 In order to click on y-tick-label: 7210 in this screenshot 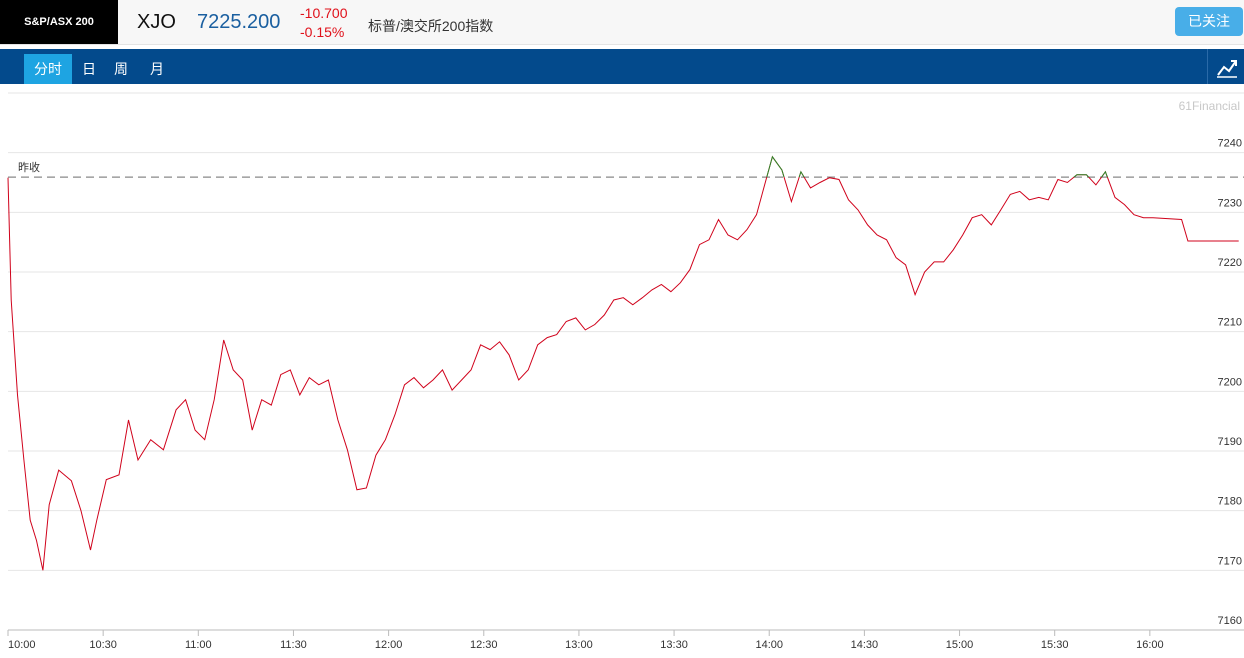, I will do `click(1230, 323)`.